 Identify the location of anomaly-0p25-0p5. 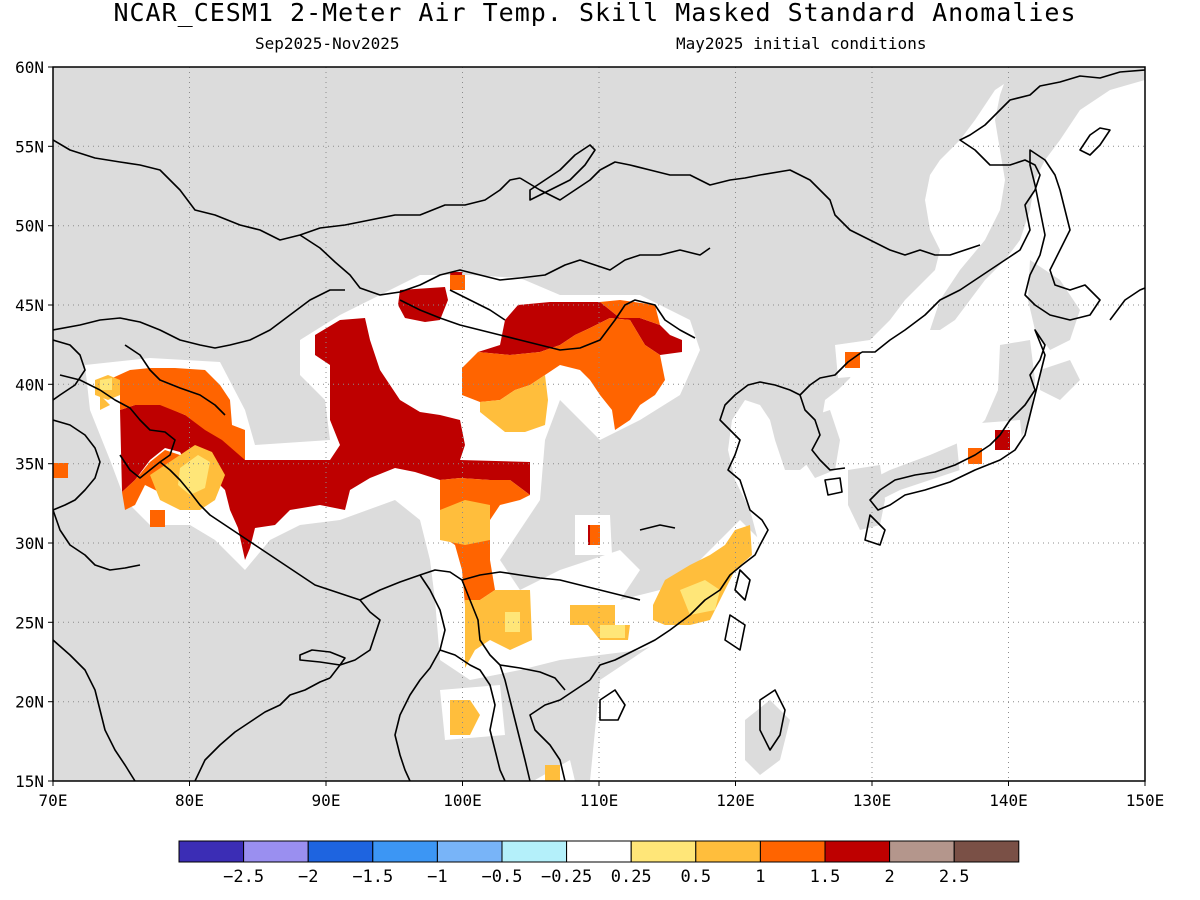
(410, 508).